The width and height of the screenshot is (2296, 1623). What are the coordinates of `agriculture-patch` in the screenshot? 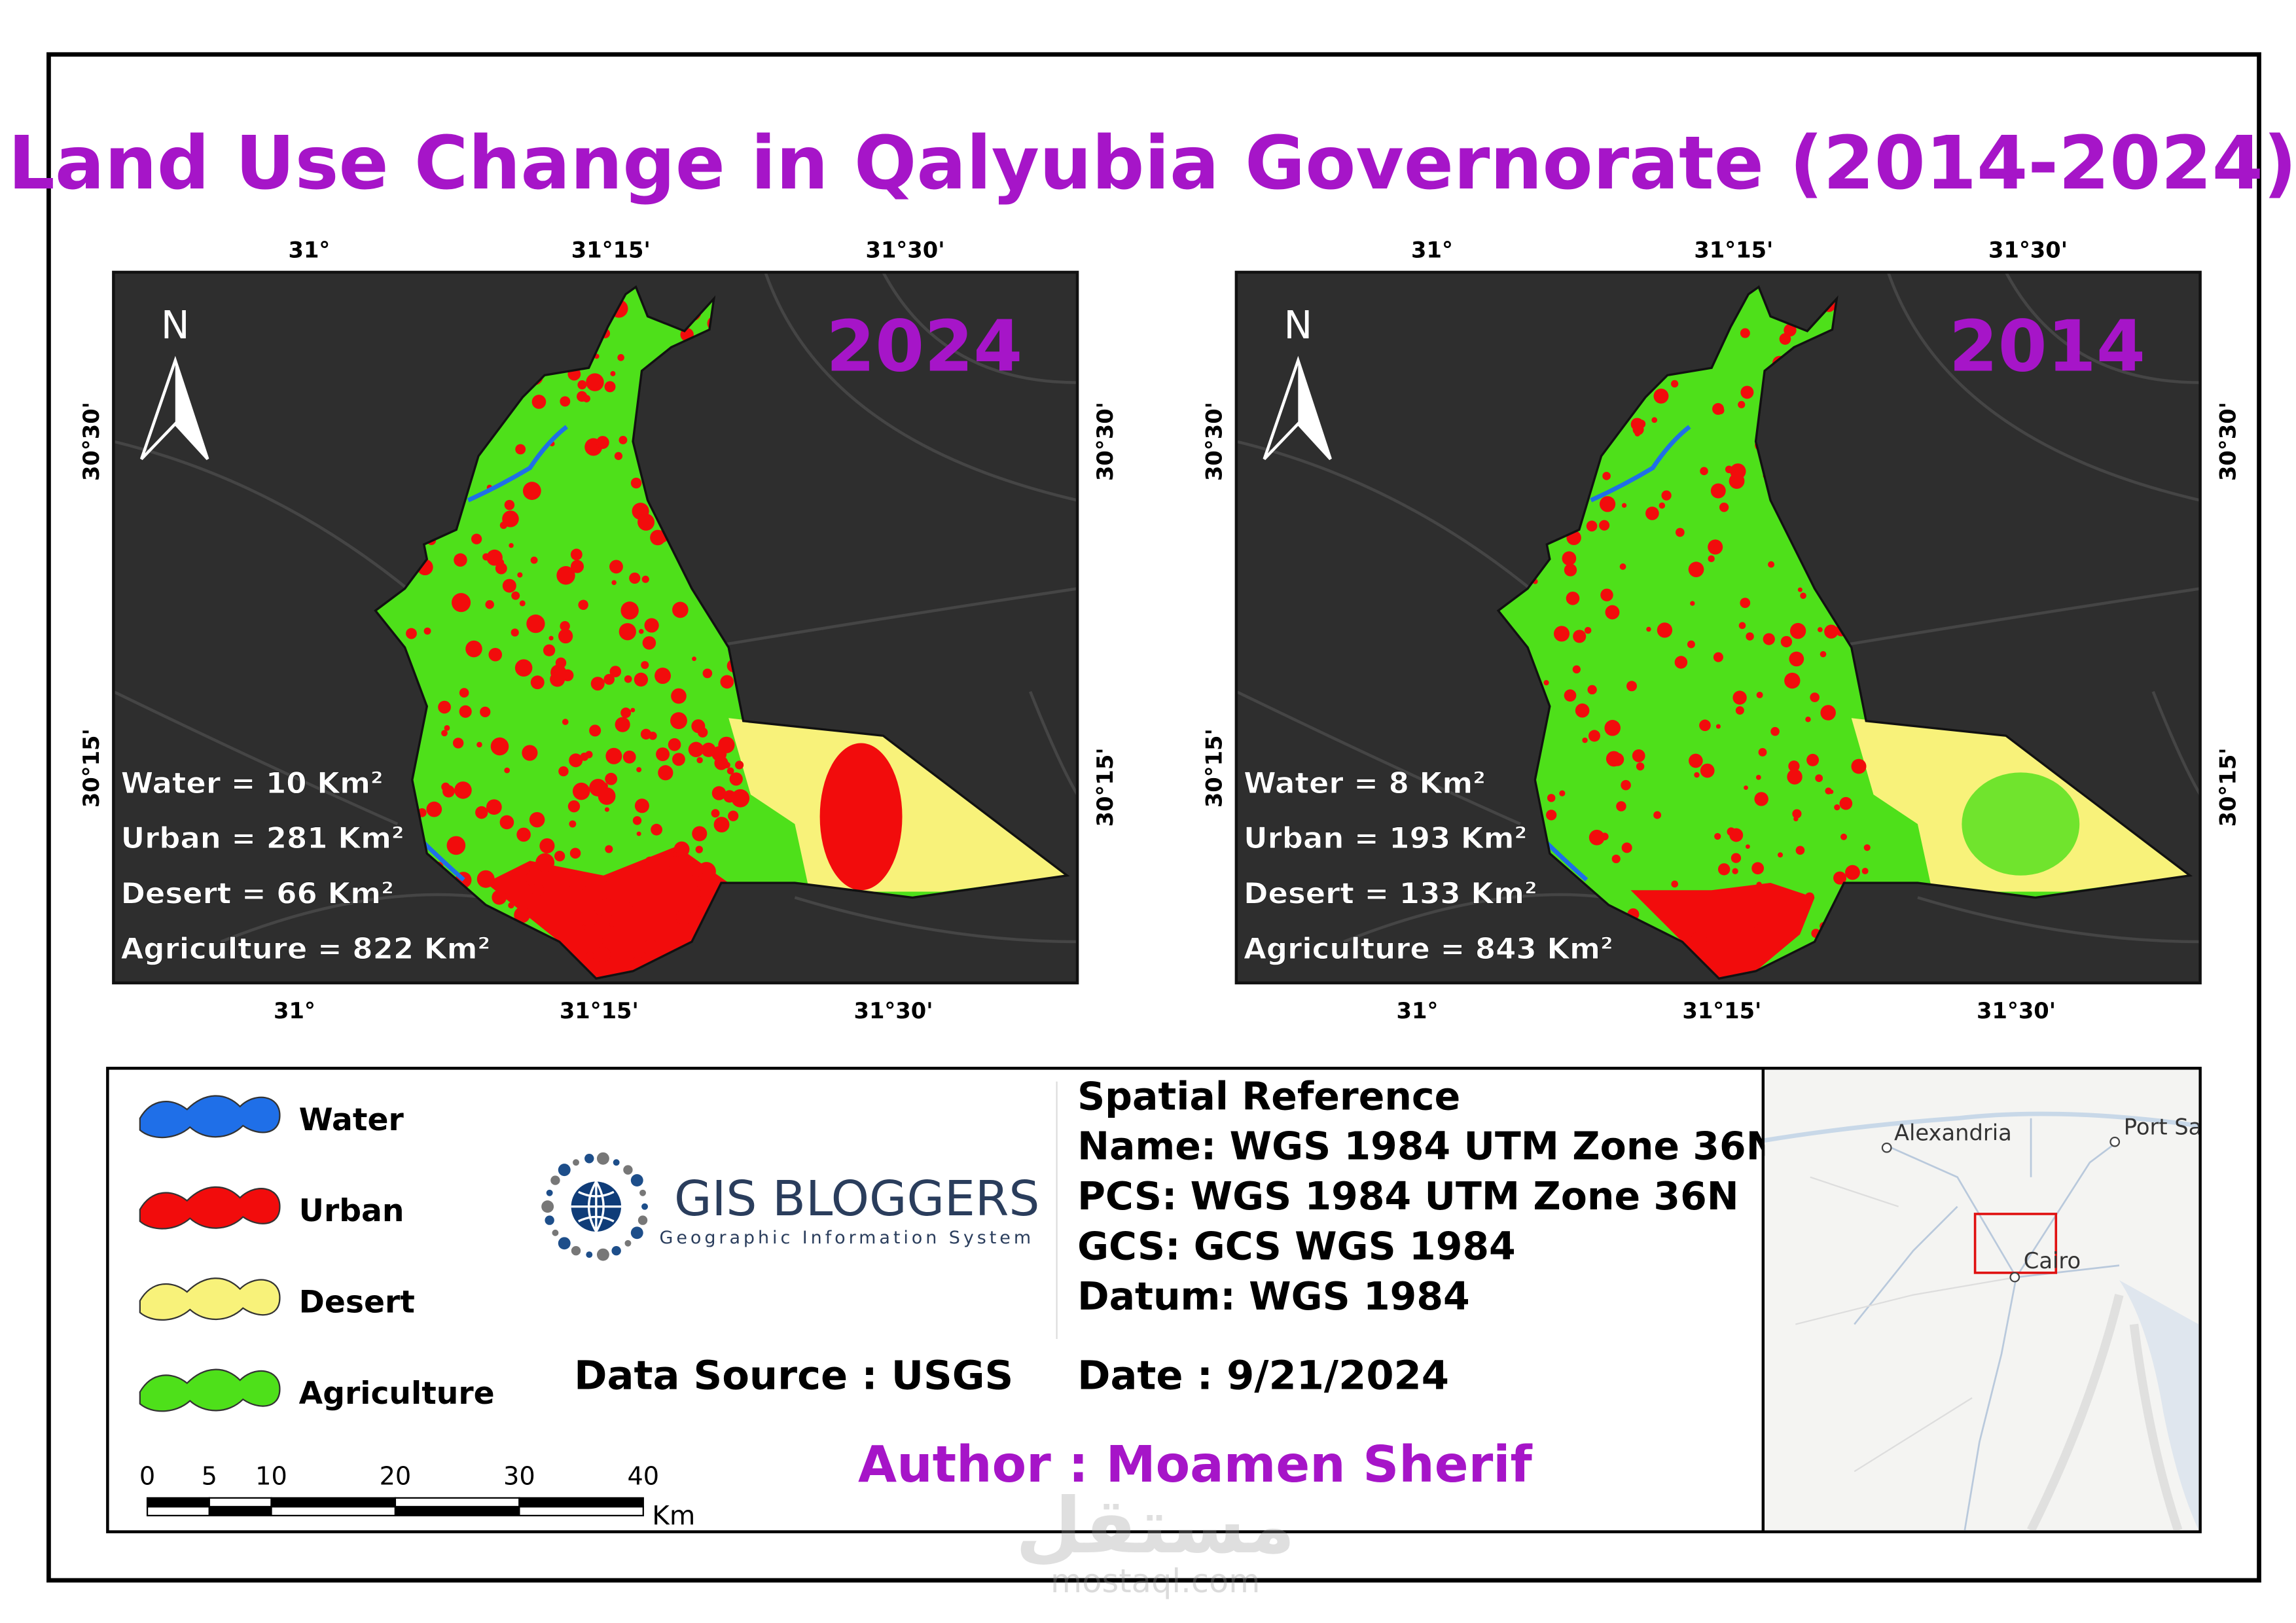 It's located at (2021, 824).